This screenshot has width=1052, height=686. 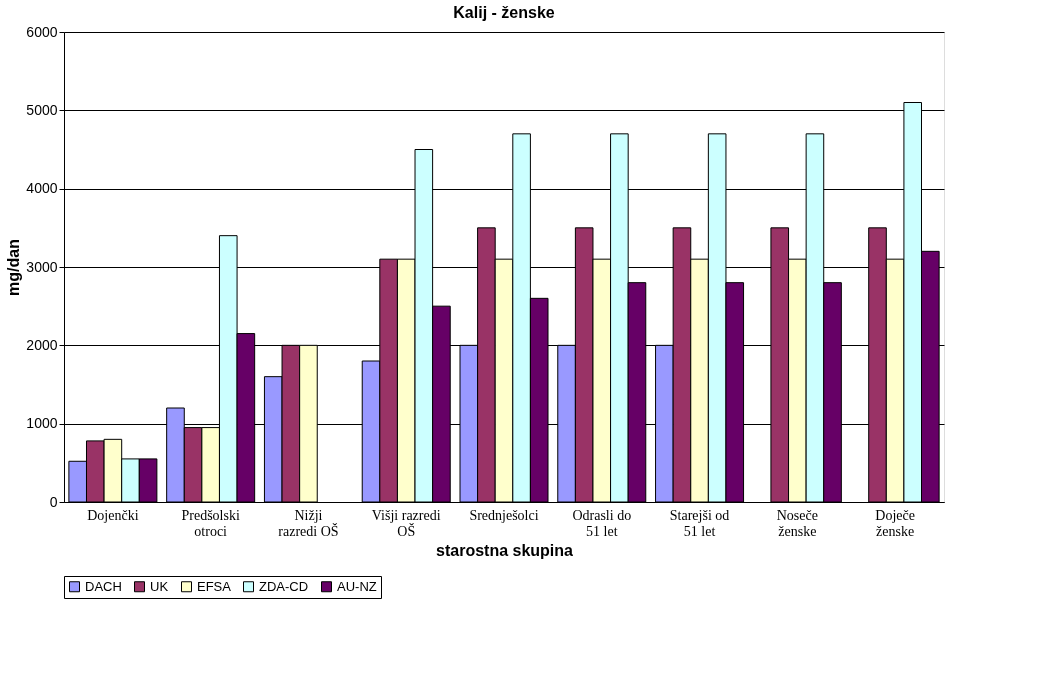 What do you see at coordinates (53, 501) in the screenshot?
I see `y-tick-label: 0` at bounding box center [53, 501].